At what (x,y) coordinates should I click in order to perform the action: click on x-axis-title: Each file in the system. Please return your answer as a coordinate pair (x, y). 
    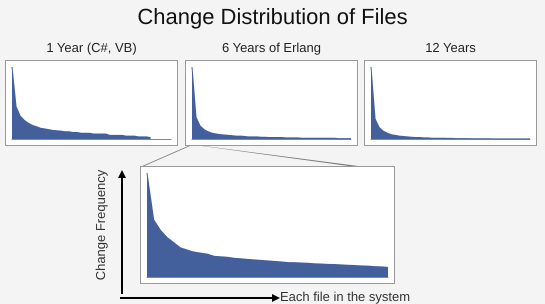
    Looking at the image, I should click on (345, 296).